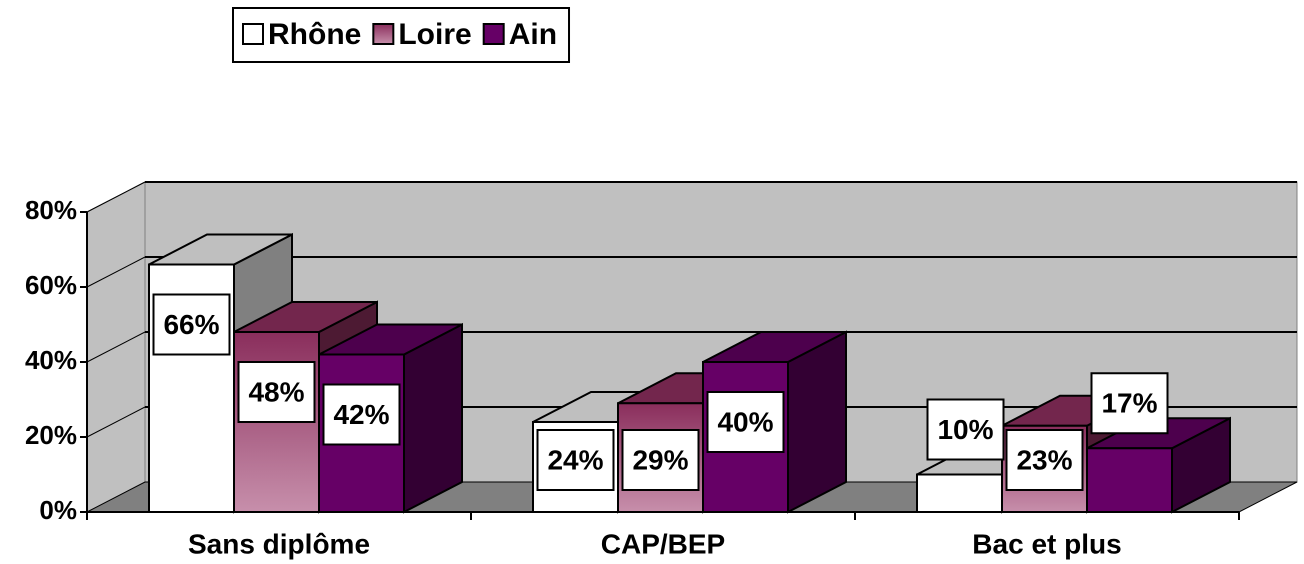 The image size is (1304, 564). What do you see at coordinates (51, 435) in the screenshot?
I see `y-tick-label: 20%` at bounding box center [51, 435].